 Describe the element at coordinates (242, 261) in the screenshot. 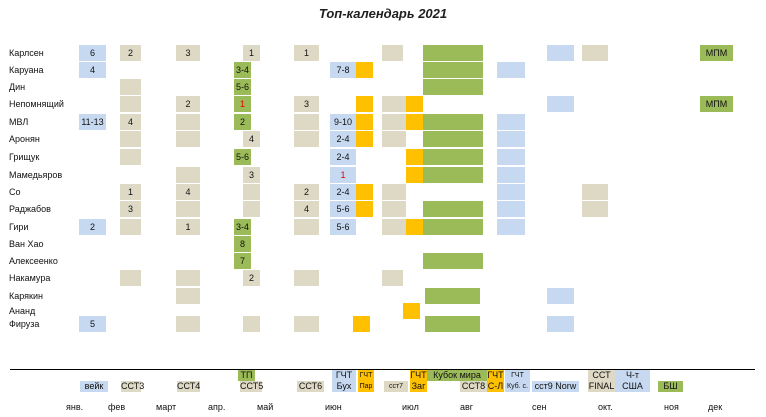

I see `event-cell: 7` at that location.